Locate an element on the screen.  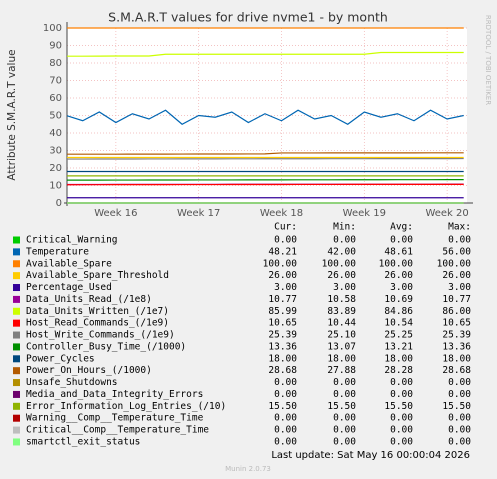
stat-value: 10.77 is located at coordinates (282, 299).